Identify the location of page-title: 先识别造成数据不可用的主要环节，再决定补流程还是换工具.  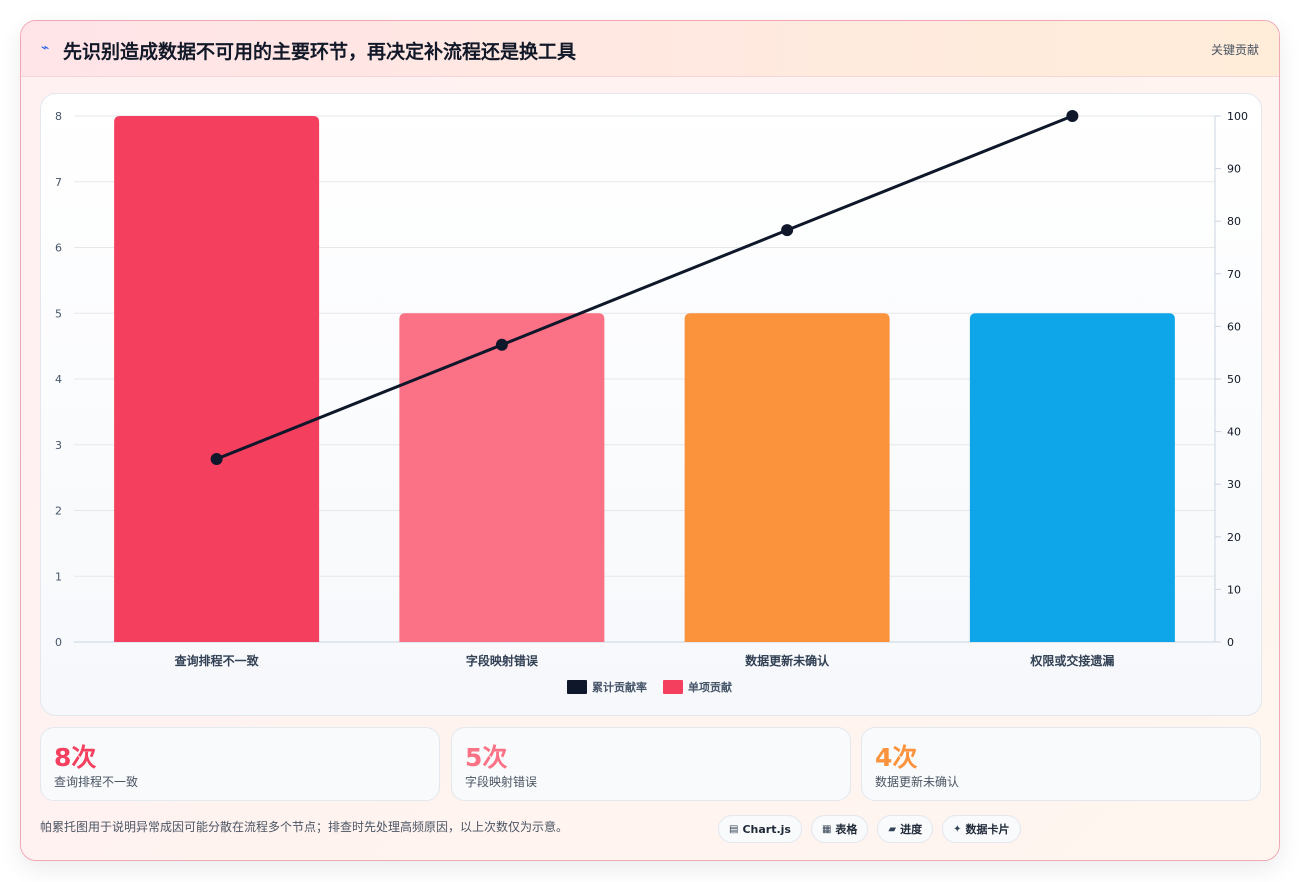
(320, 52).